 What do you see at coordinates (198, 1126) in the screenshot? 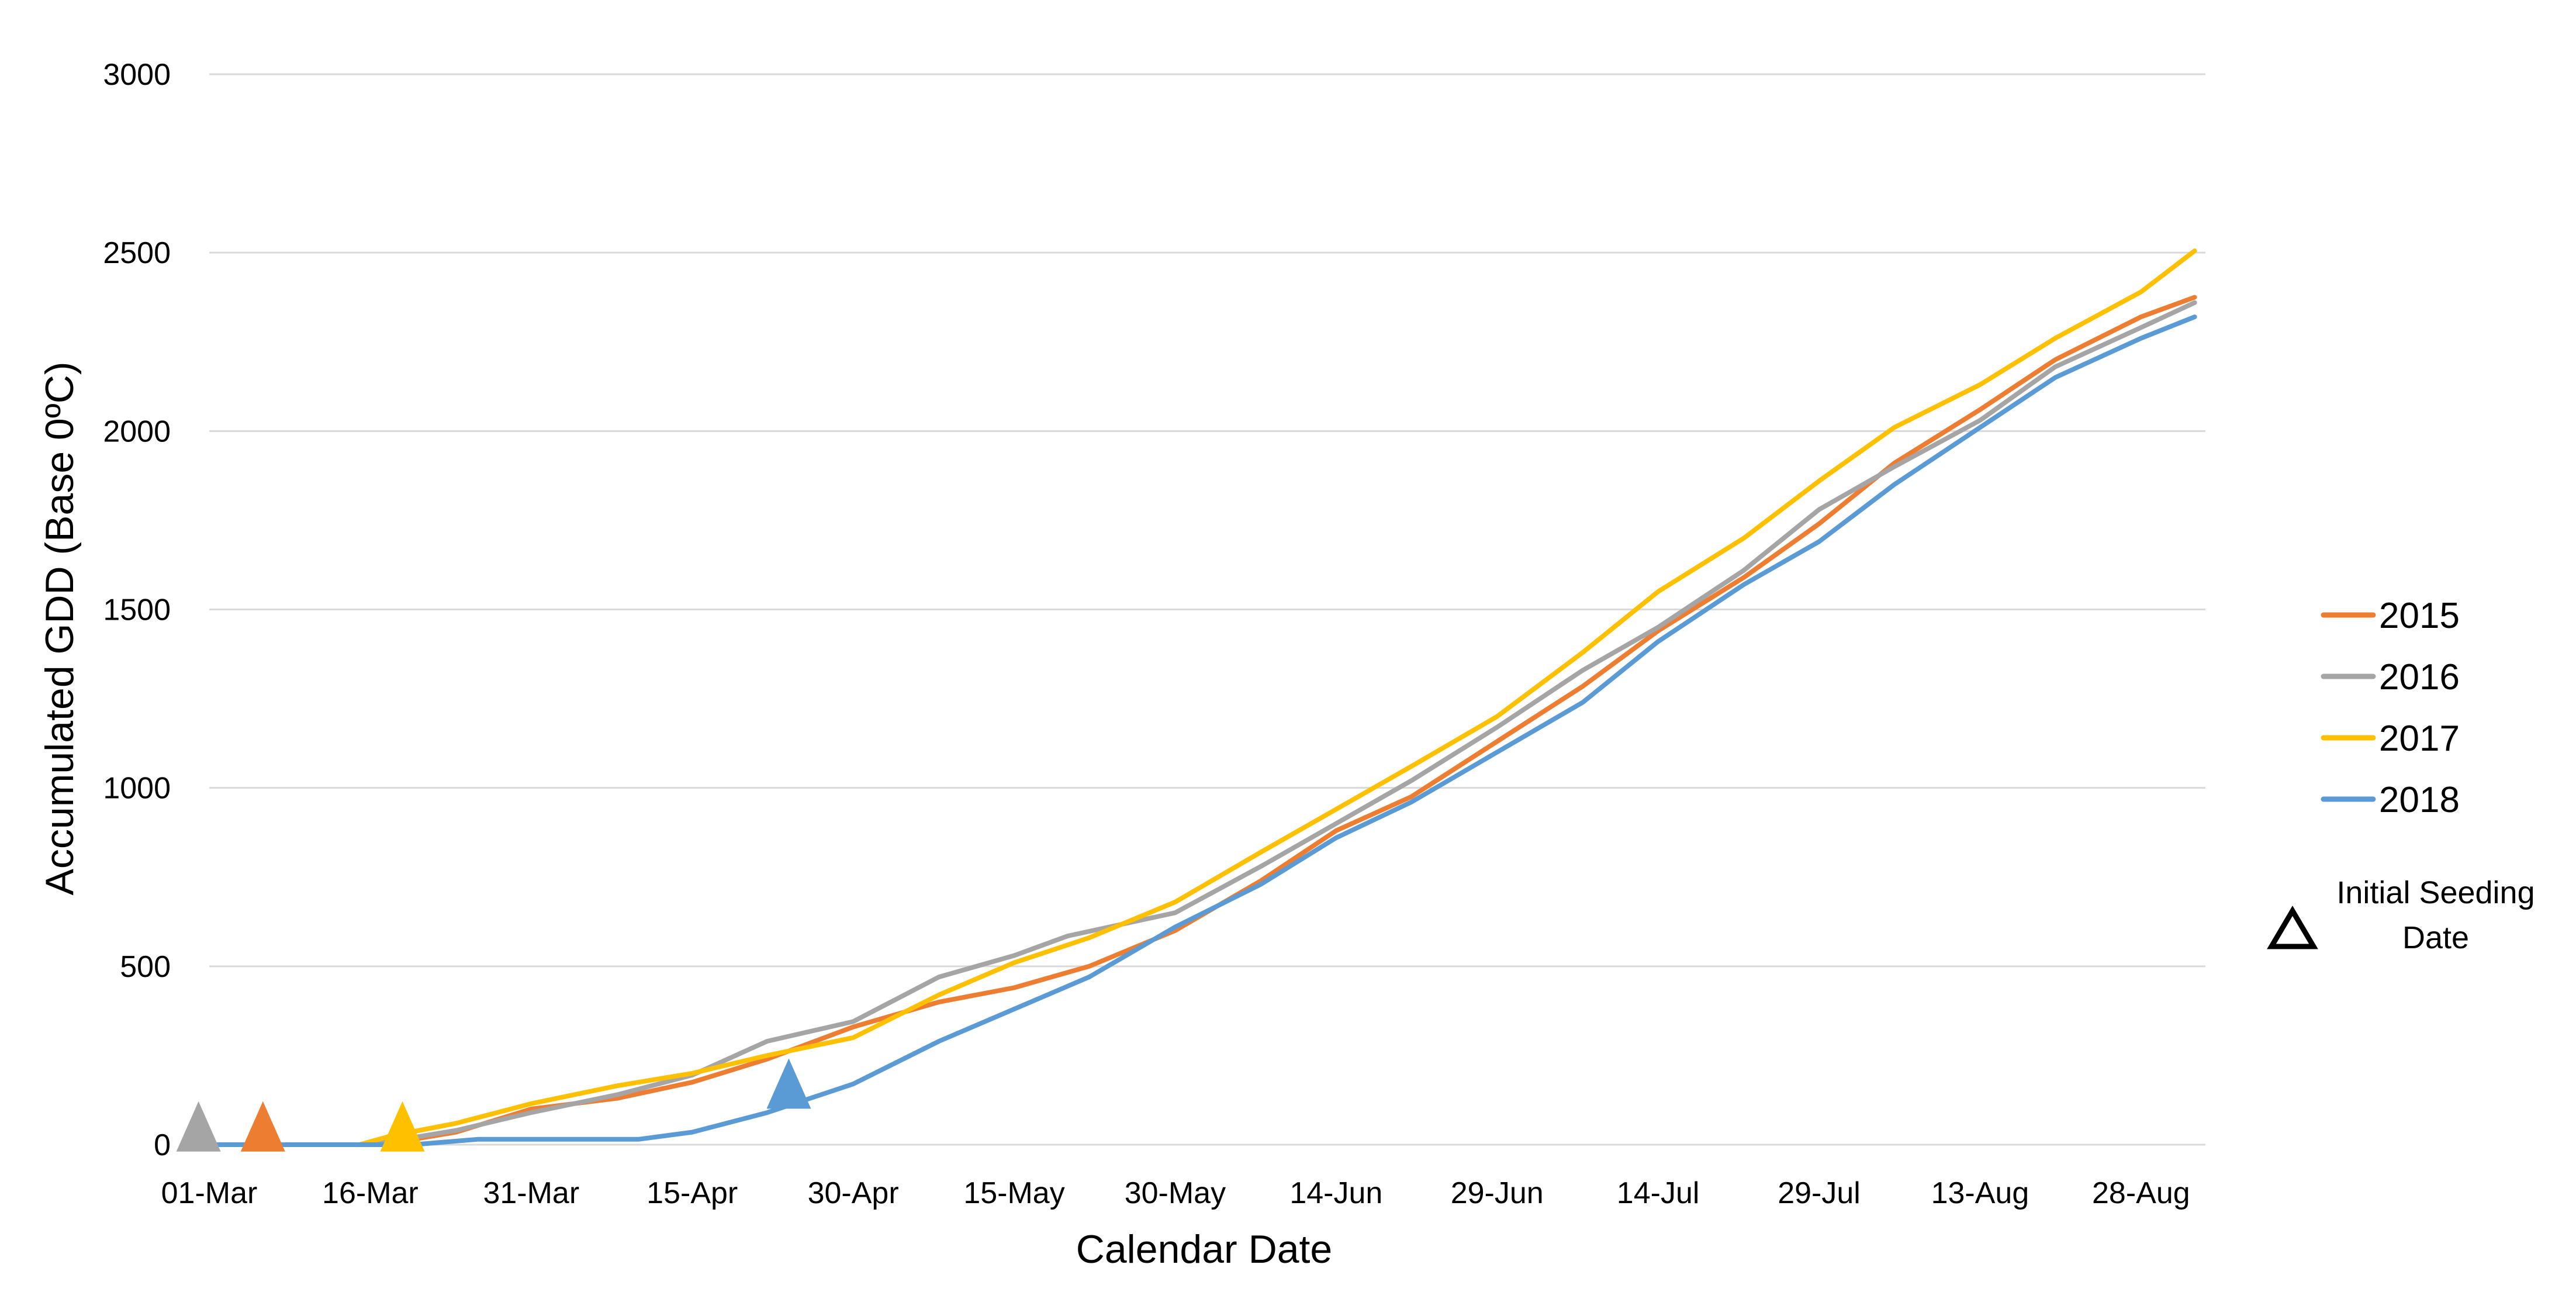
I see `seeding-marker-2016` at bounding box center [198, 1126].